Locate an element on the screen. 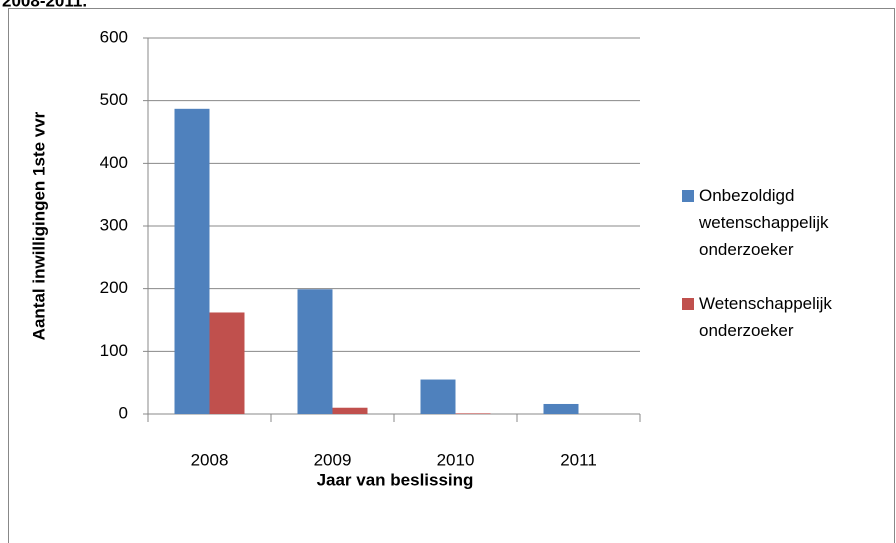 The width and height of the screenshot is (896, 543). y-tick-label: 300 is located at coordinates (114, 224).